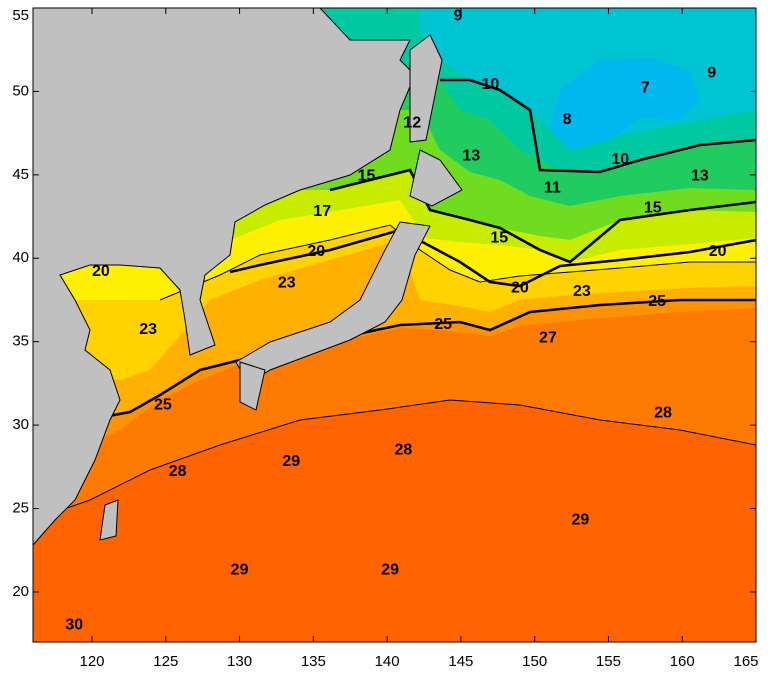 The width and height of the screenshot is (772, 680). I want to click on x-tick-label: 120, so click(92, 661).